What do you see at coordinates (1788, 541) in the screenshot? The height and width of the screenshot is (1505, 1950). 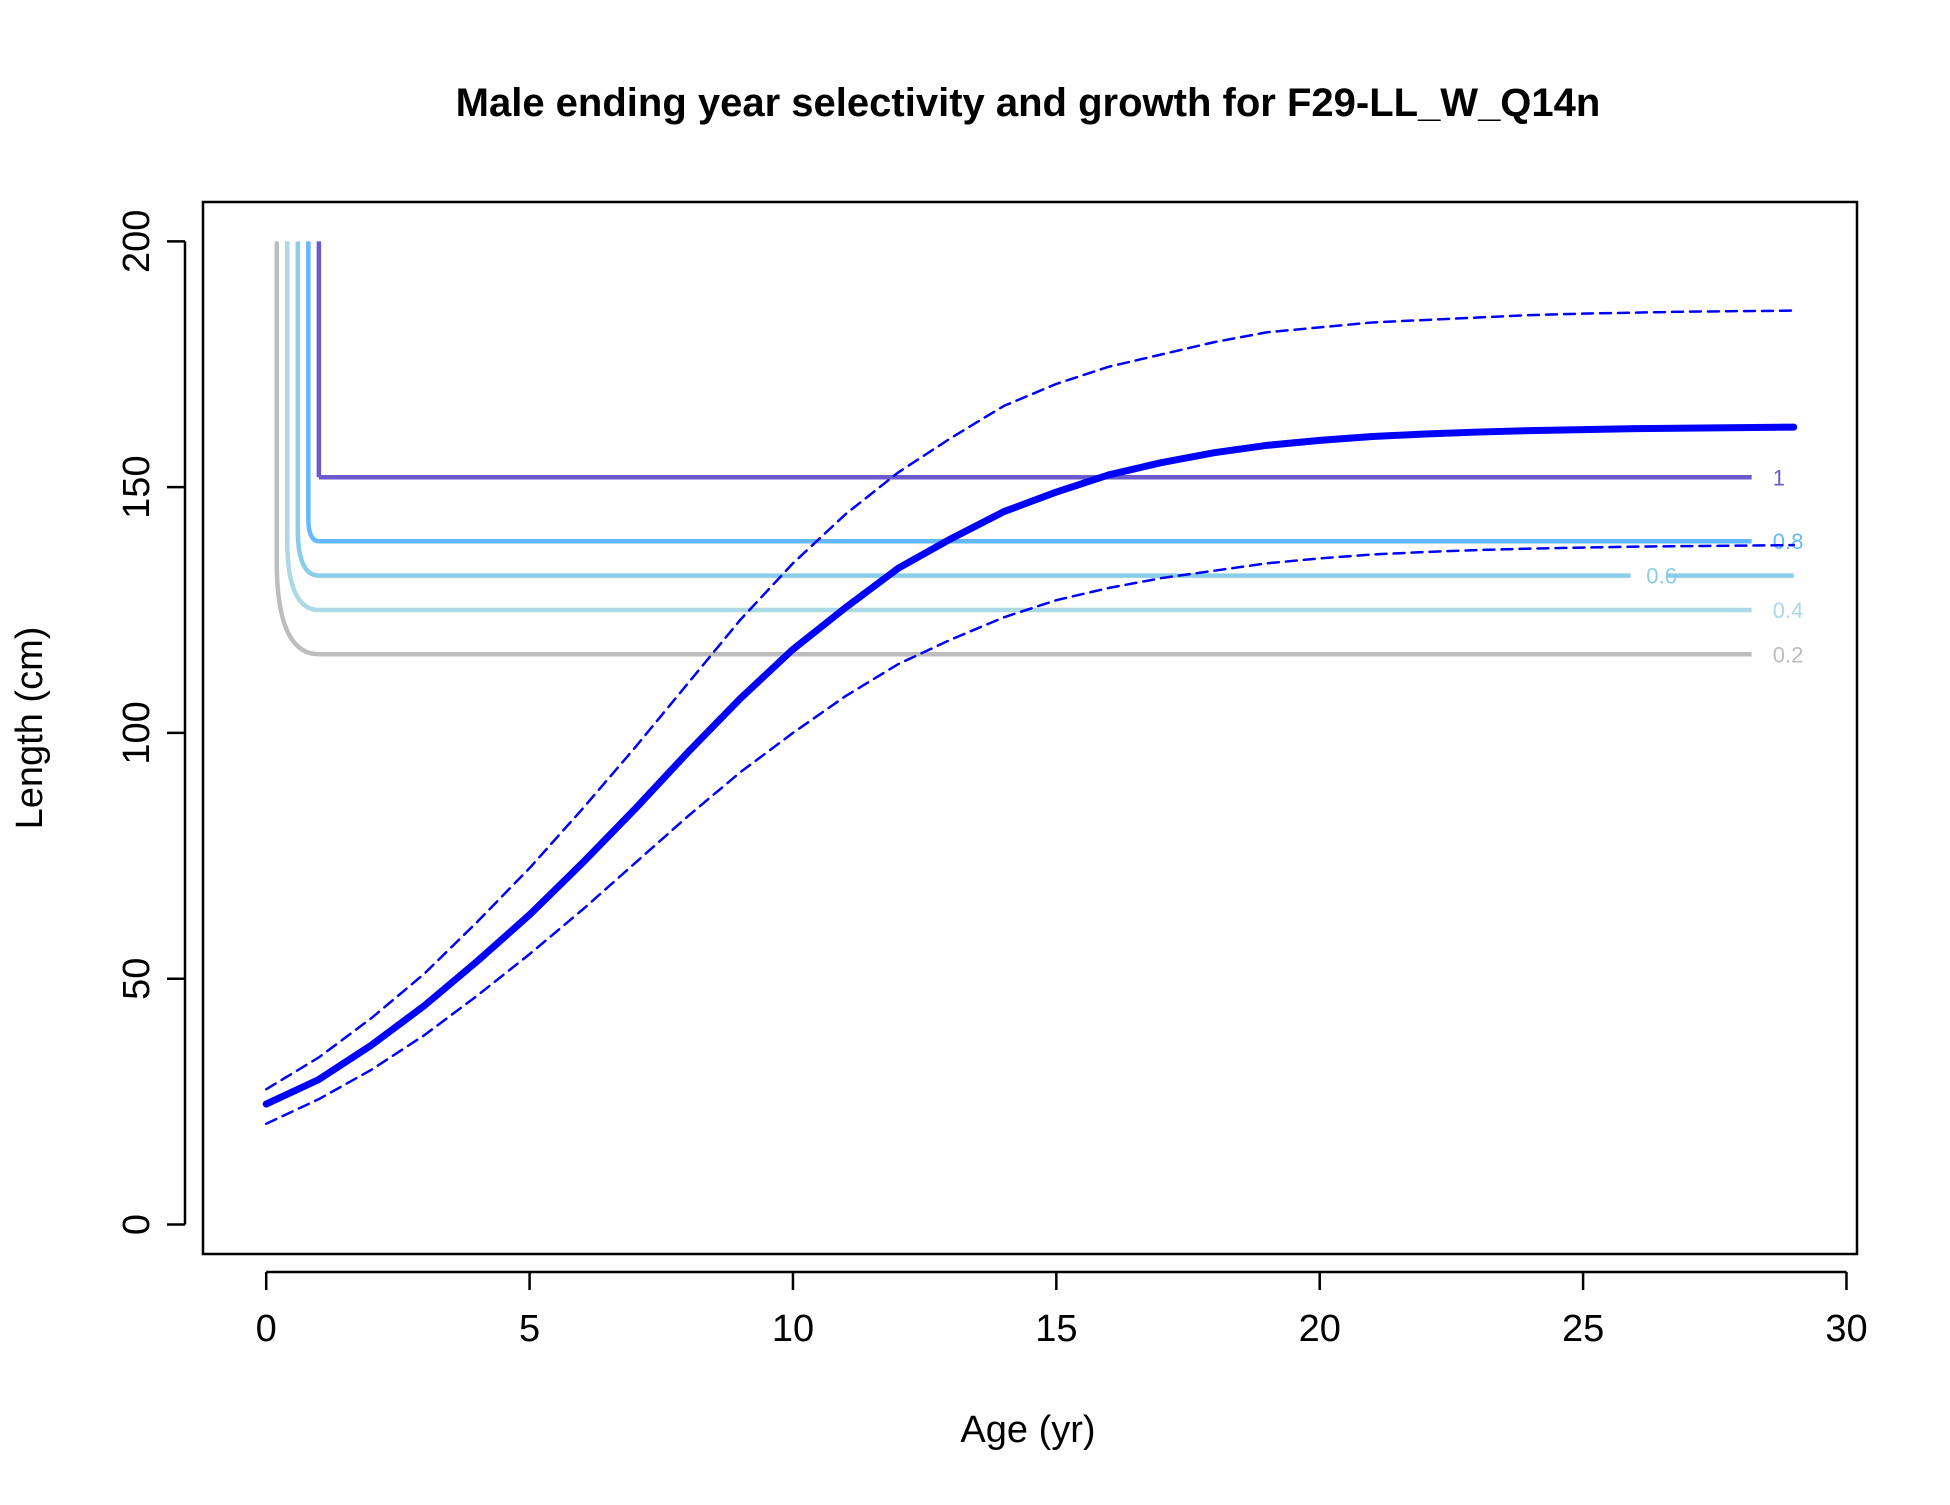 I see `contour-label-0.8: 0.8` at bounding box center [1788, 541].